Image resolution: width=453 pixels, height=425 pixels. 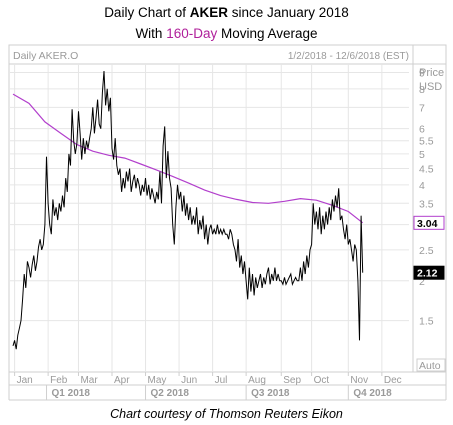 What do you see at coordinates (431, 73) in the screenshot?
I see `price-axis-title: Price` at bounding box center [431, 73].